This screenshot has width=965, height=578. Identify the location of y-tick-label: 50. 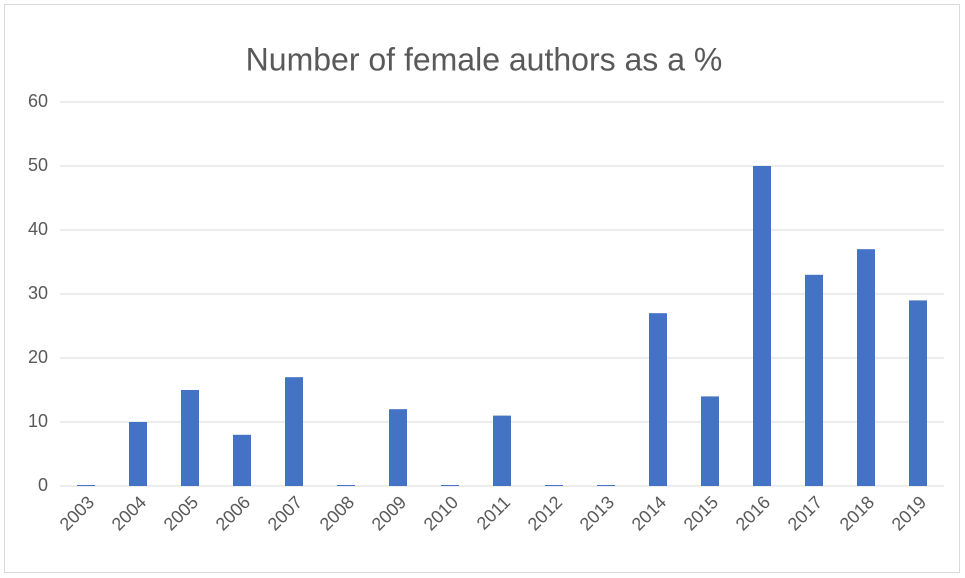
(38, 165).